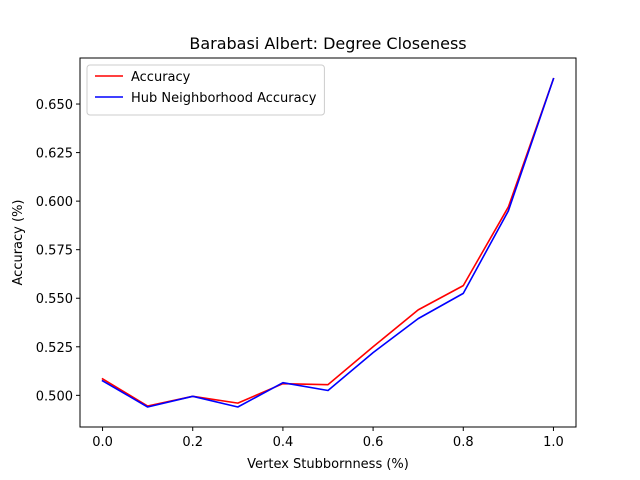 Image resolution: width=640 pixels, height=480 pixels. I want to click on y-tick-label: 0.650, so click(54, 105).